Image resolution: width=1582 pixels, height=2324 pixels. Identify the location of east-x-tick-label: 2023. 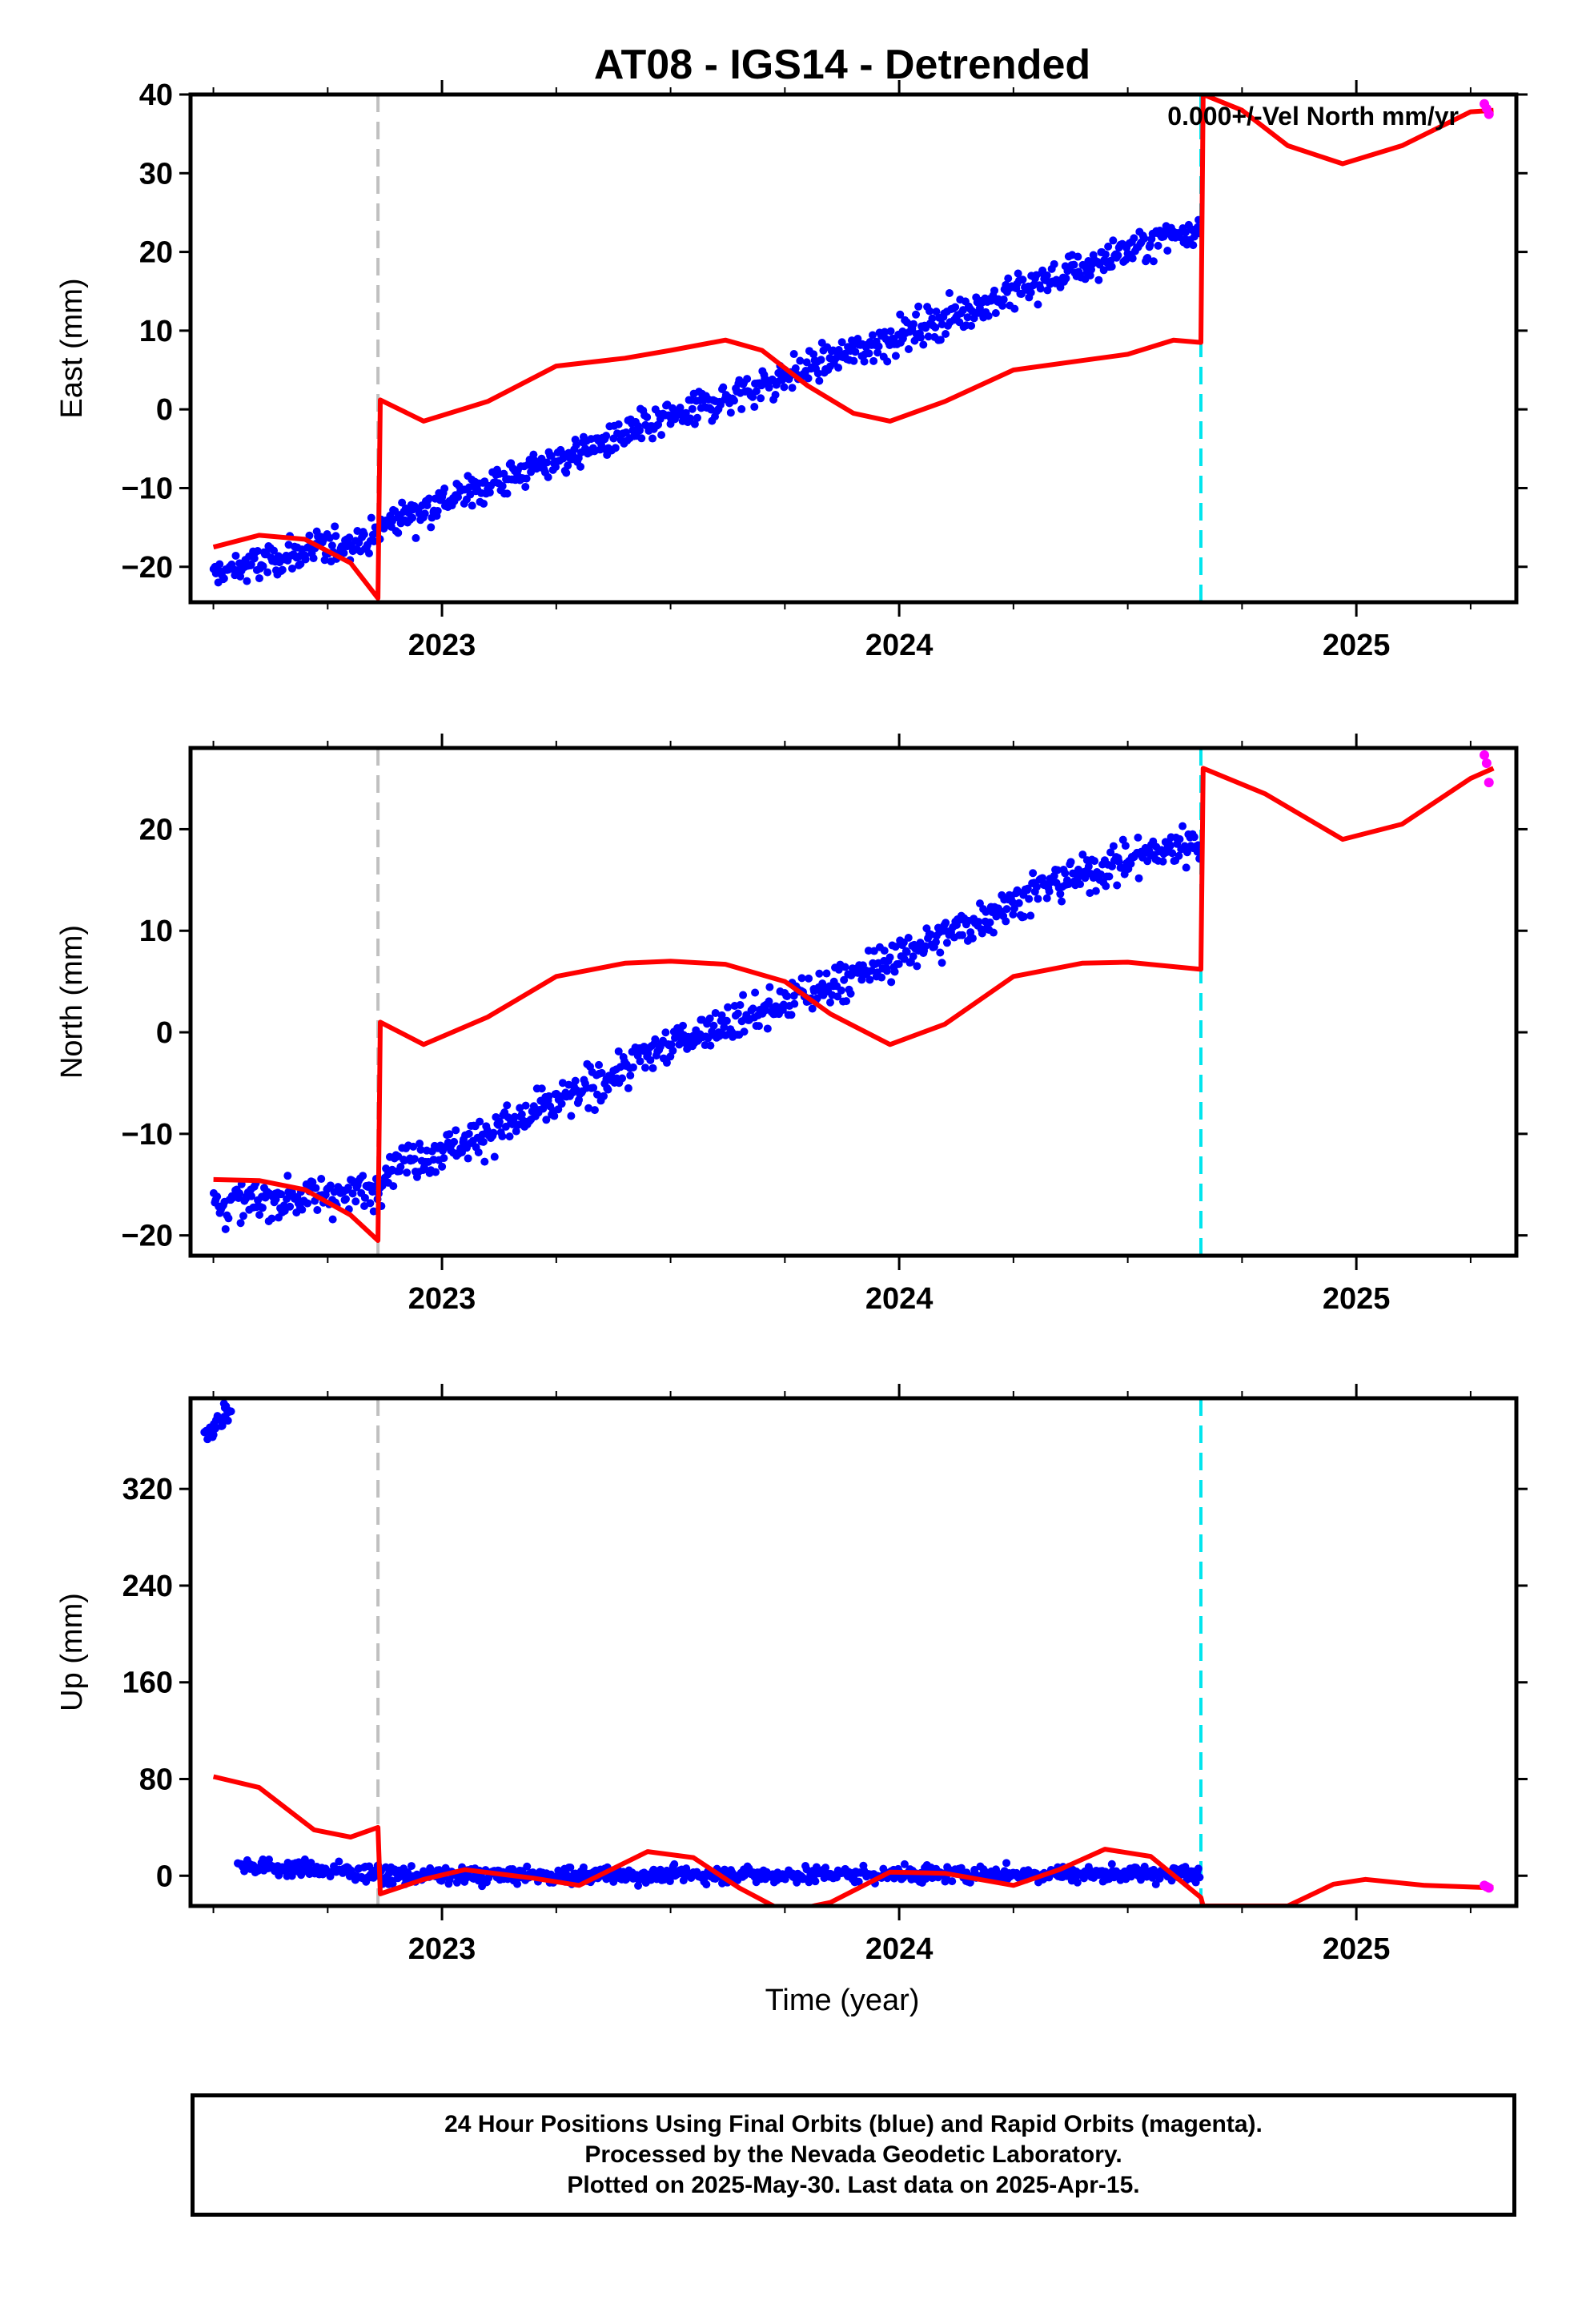
(442, 645).